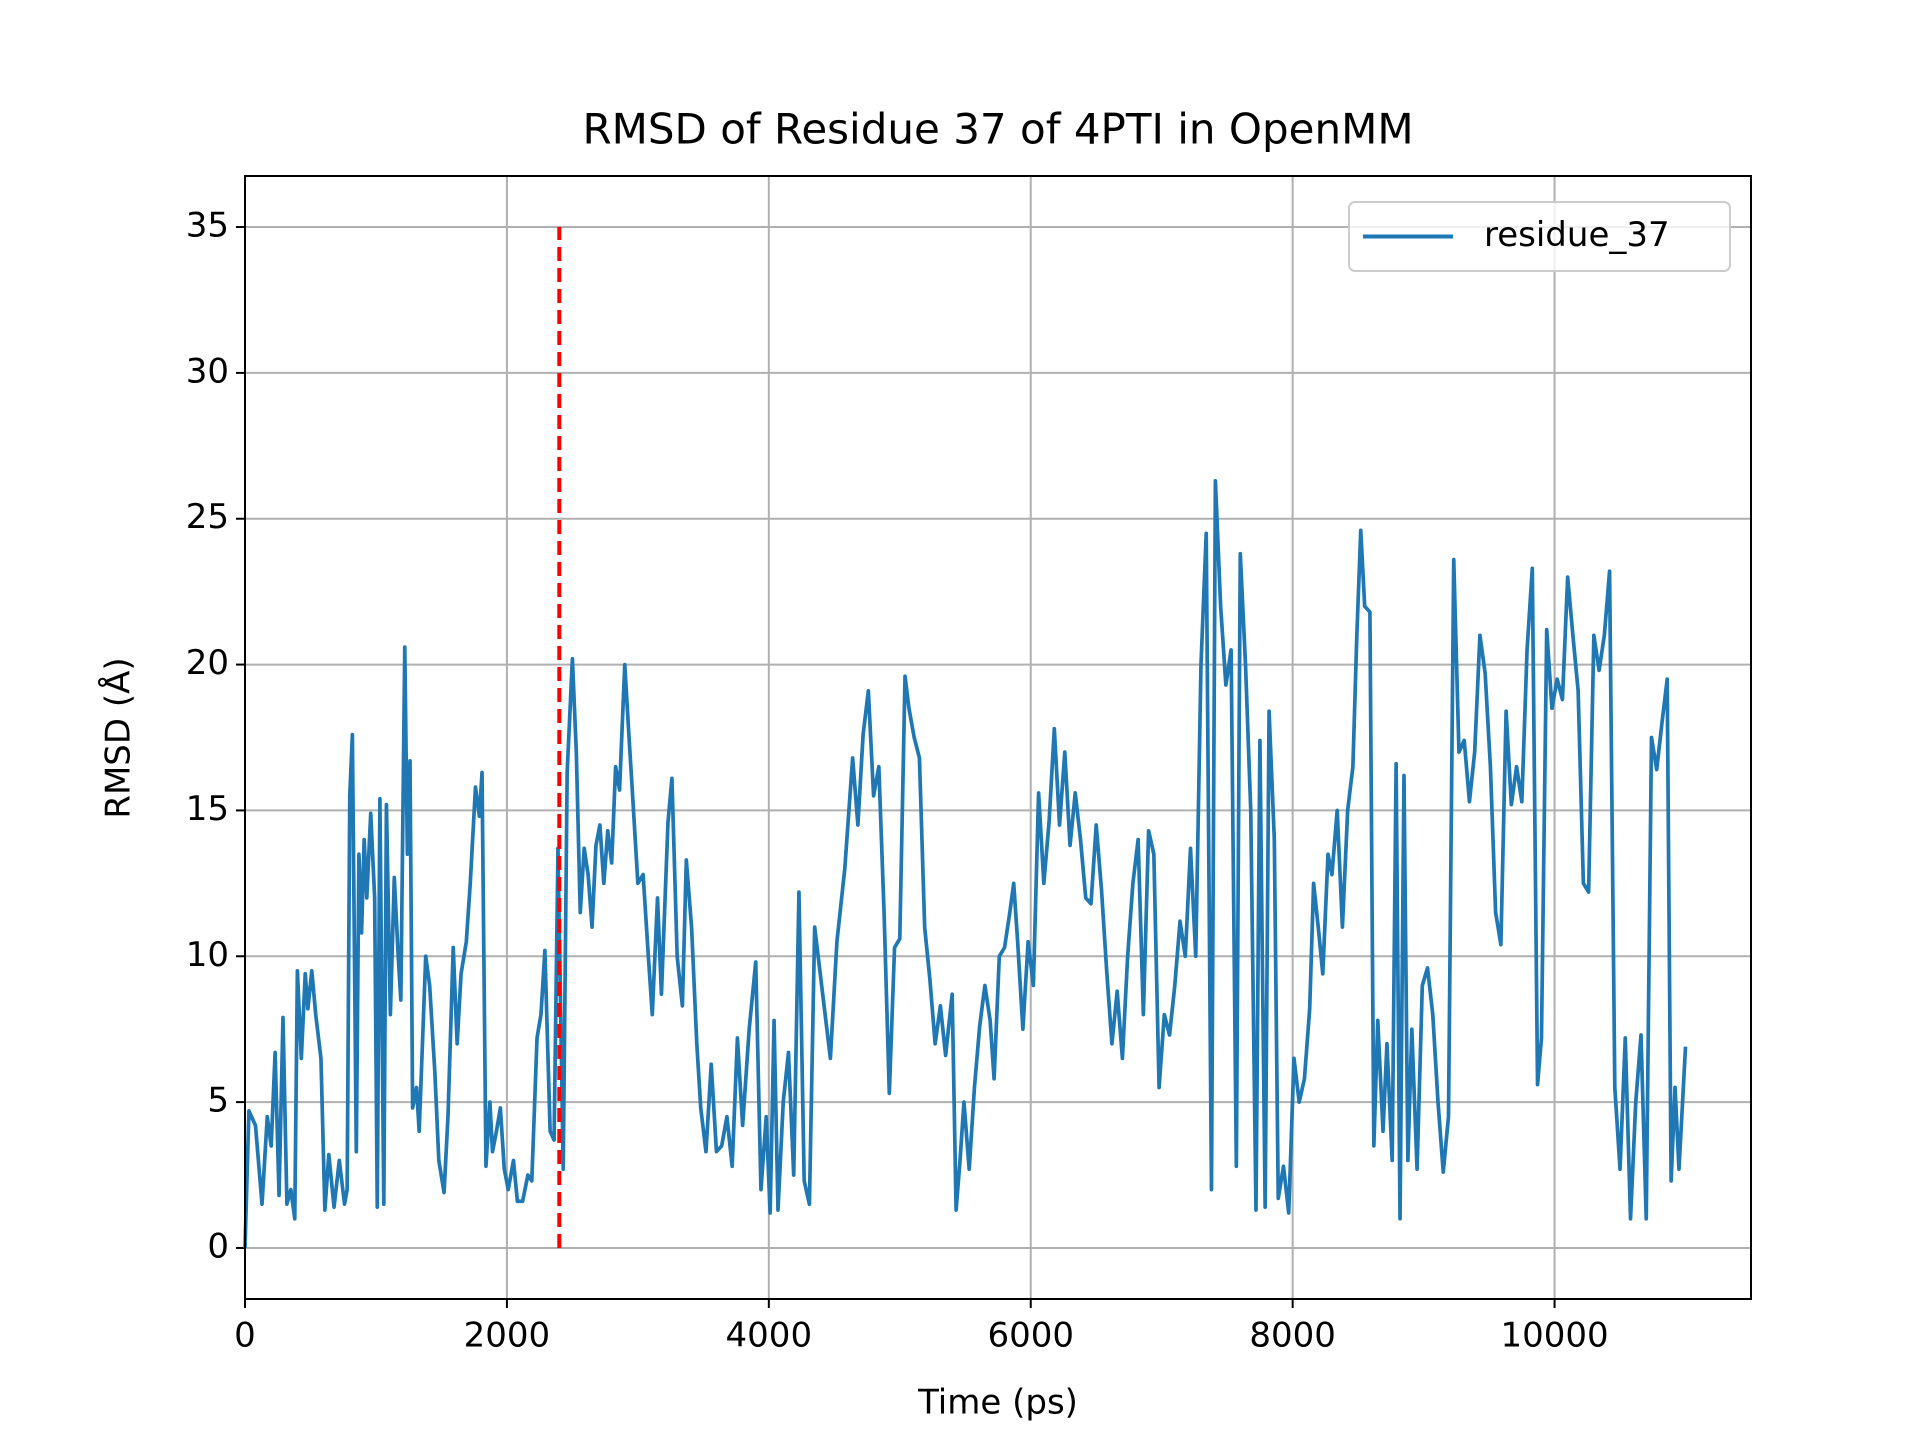 The image size is (1920, 1440). What do you see at coordinates (1577, 235) in the screenshot?
I see `legend-label: residue_37` at bounding box center [1577, 235].